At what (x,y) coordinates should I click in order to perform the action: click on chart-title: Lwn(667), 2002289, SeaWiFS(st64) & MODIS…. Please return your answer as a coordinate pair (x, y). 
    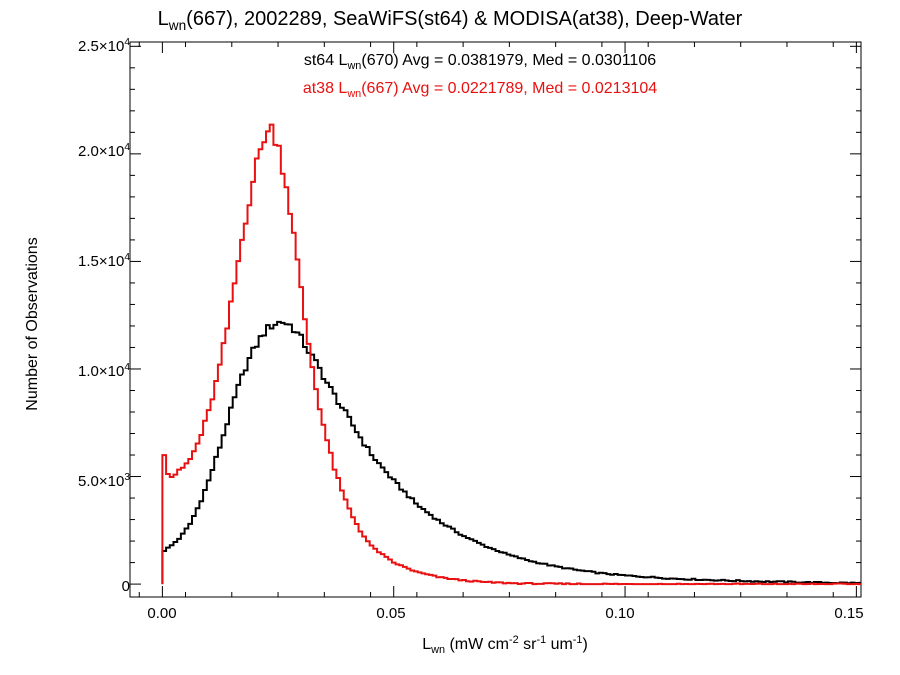
    Looking at the image, I should click on (450, 21).